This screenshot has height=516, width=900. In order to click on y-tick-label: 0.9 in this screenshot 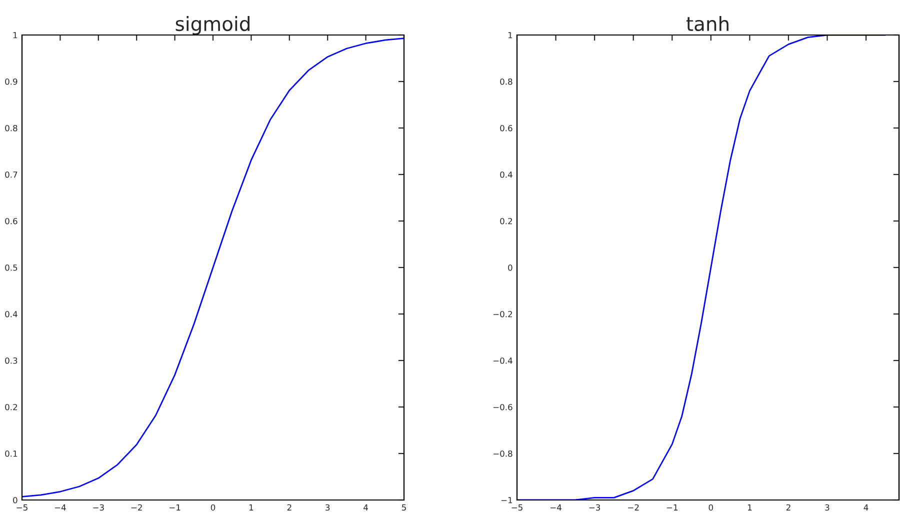, I will do `click(11, 81)`.